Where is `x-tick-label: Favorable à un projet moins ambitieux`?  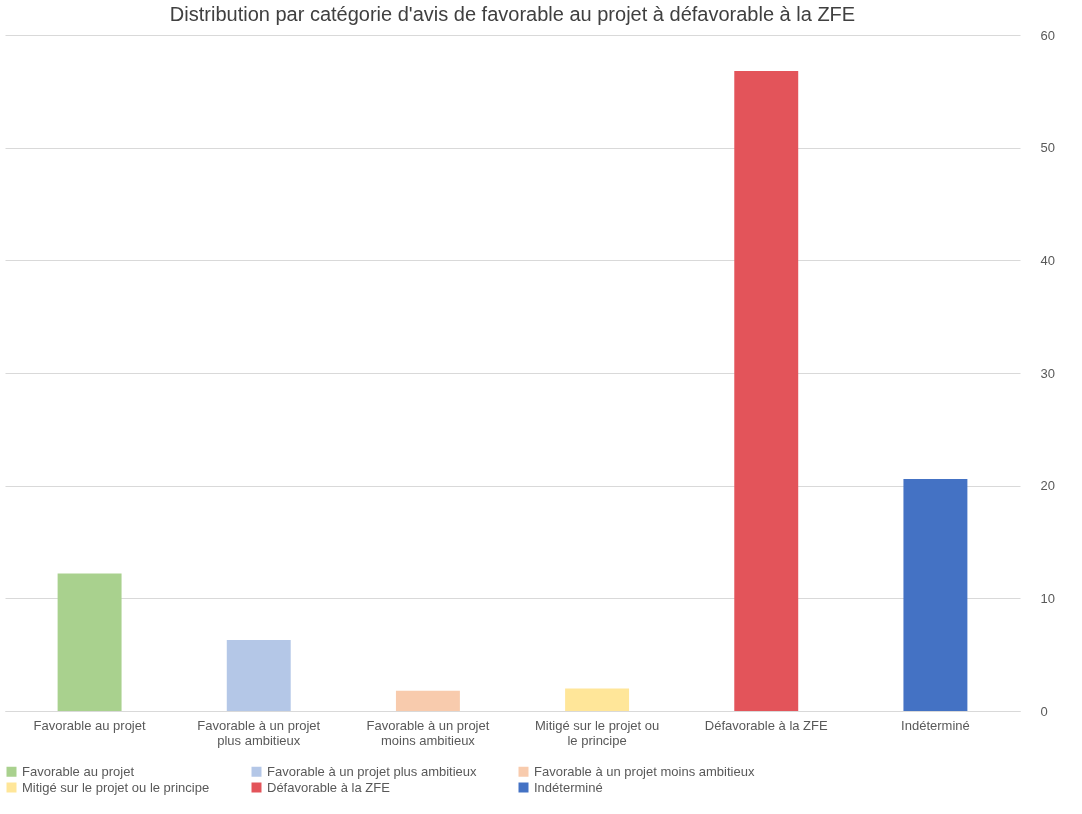
x-tick-label: Favorable à un projet moins ambitieux is located at coordinates (428, 732).